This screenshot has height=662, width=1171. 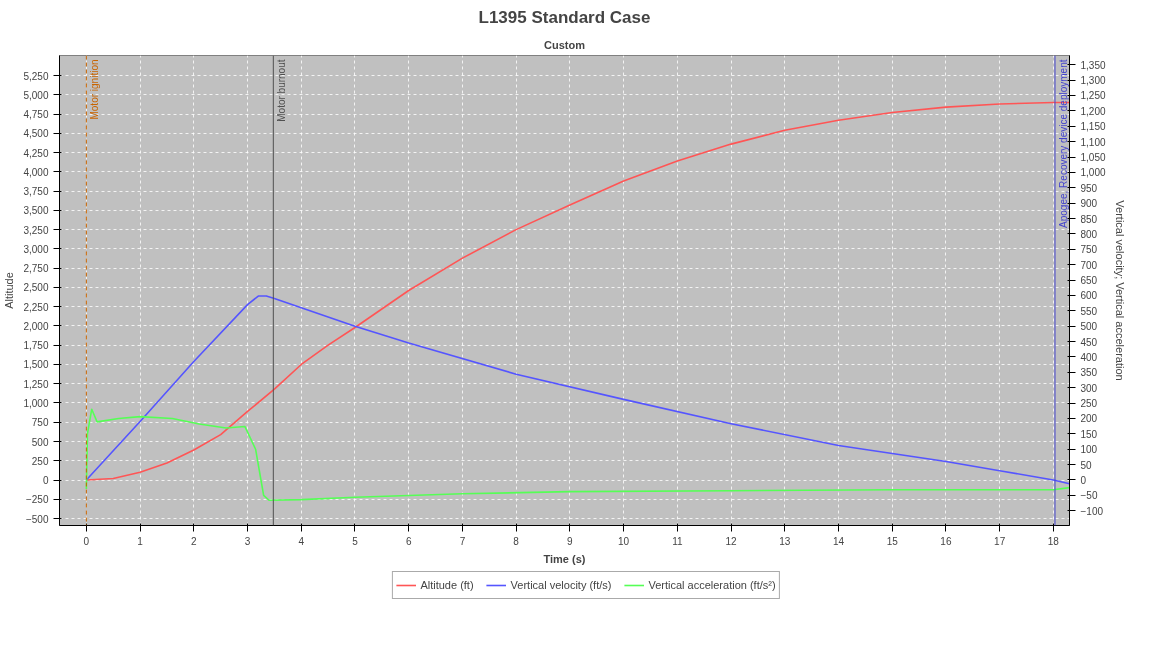 I want to click on y-tick-label: 0, so click(x=45, y=481).